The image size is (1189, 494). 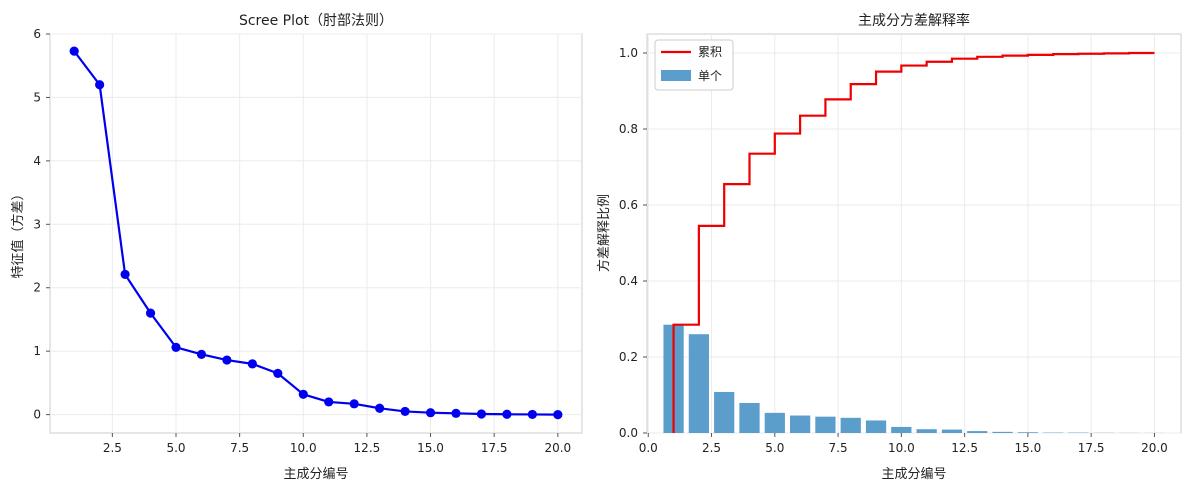 I want to click on variance-ratio-x-tick-label: 20.0, so click(x=1154, y=448).